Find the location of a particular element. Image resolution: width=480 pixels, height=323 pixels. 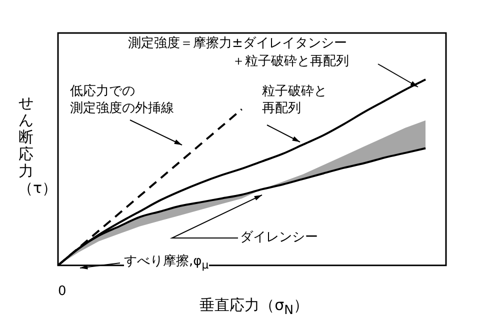

x-axis-title: 垂直応力（σ$_{N}$） is located at coordinates (254, 306).